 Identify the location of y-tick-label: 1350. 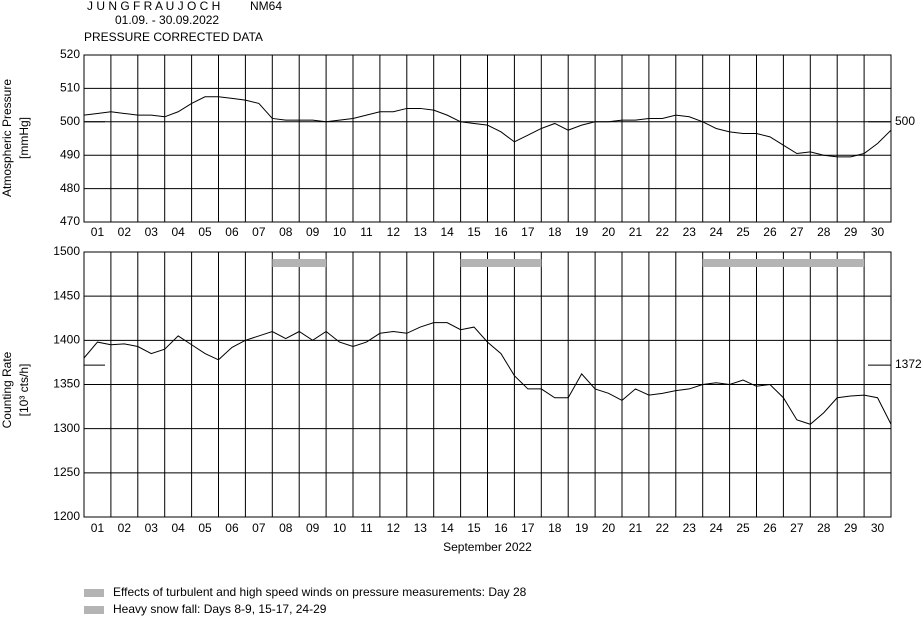
(66, 384).